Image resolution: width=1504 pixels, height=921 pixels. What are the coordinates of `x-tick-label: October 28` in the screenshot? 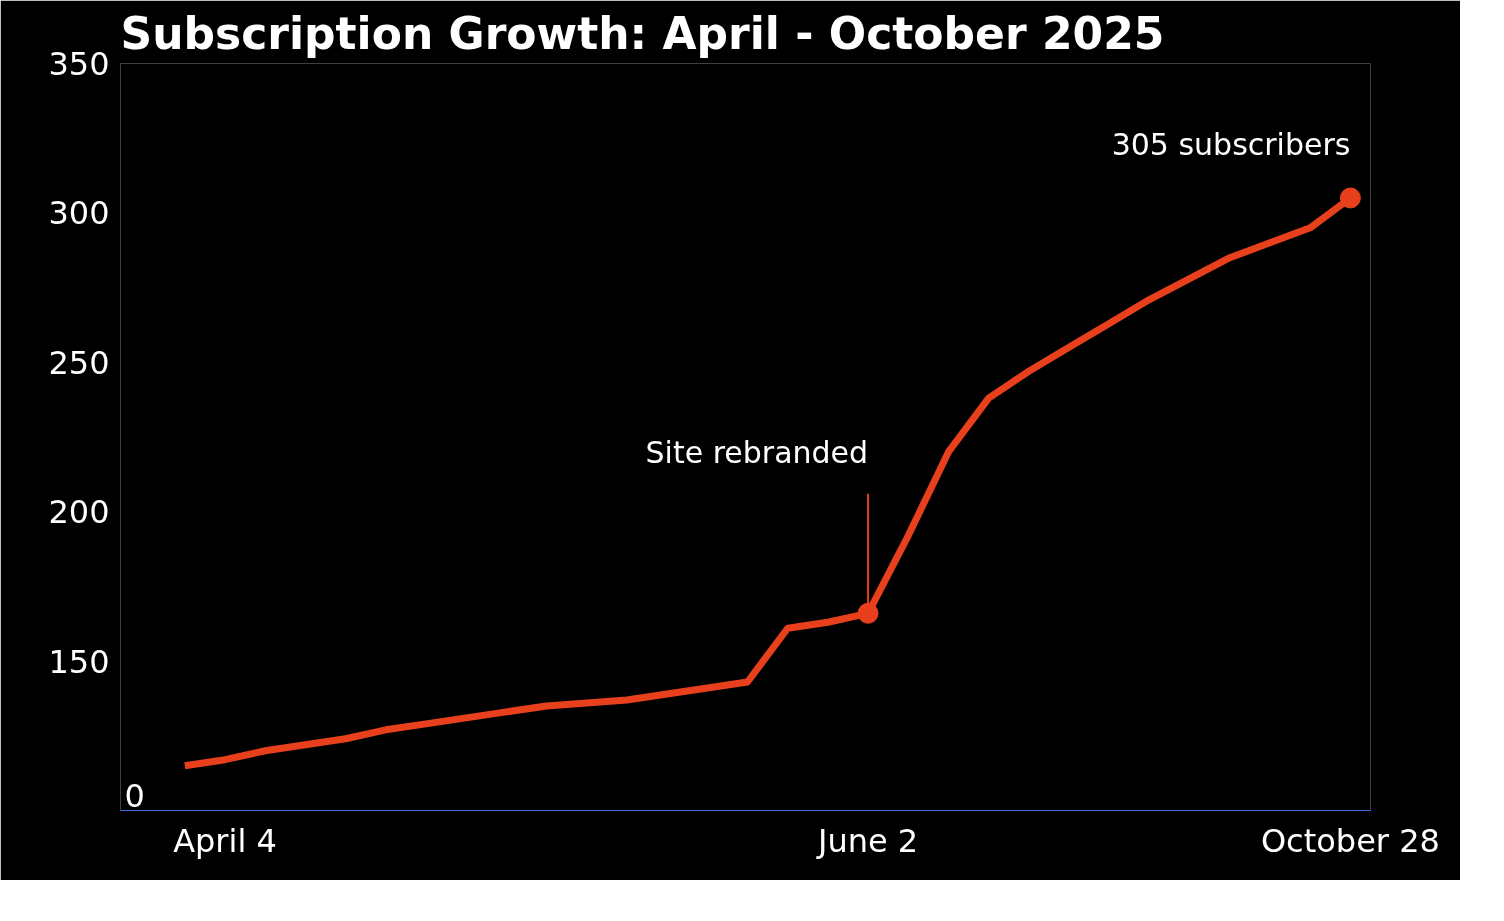 It's located at (1350, 840).